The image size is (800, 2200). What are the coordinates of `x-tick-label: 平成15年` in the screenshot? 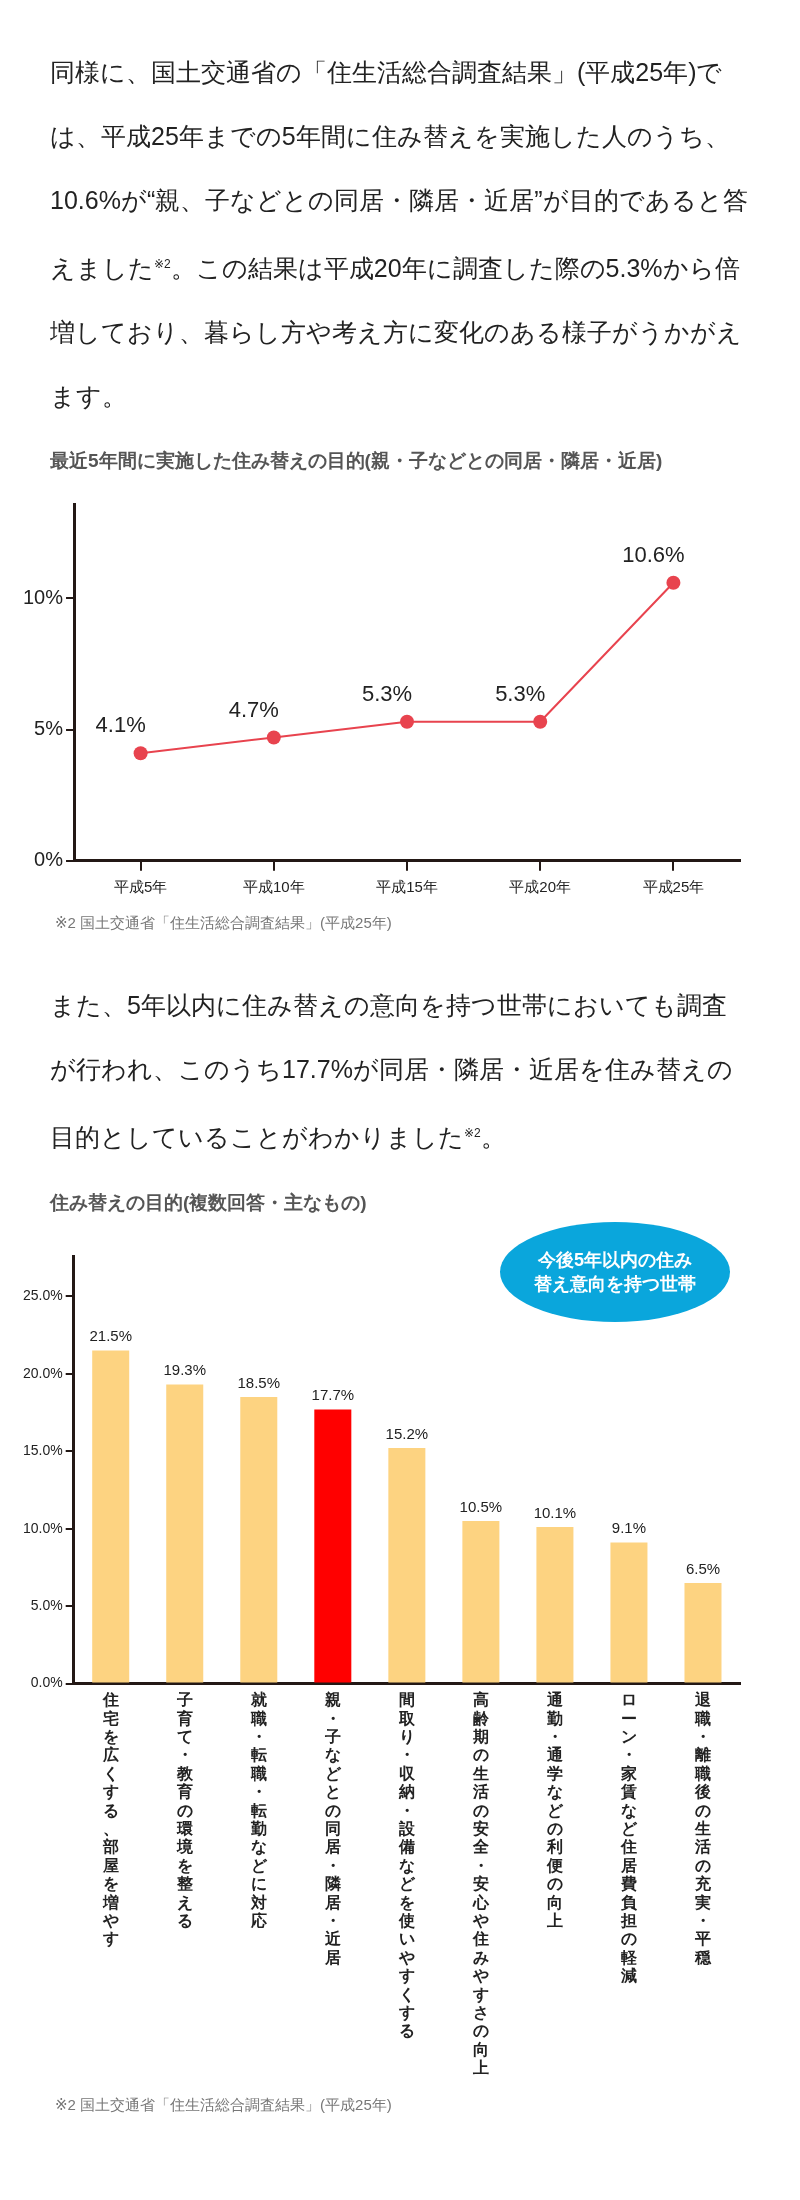 It's located at (407, 886).